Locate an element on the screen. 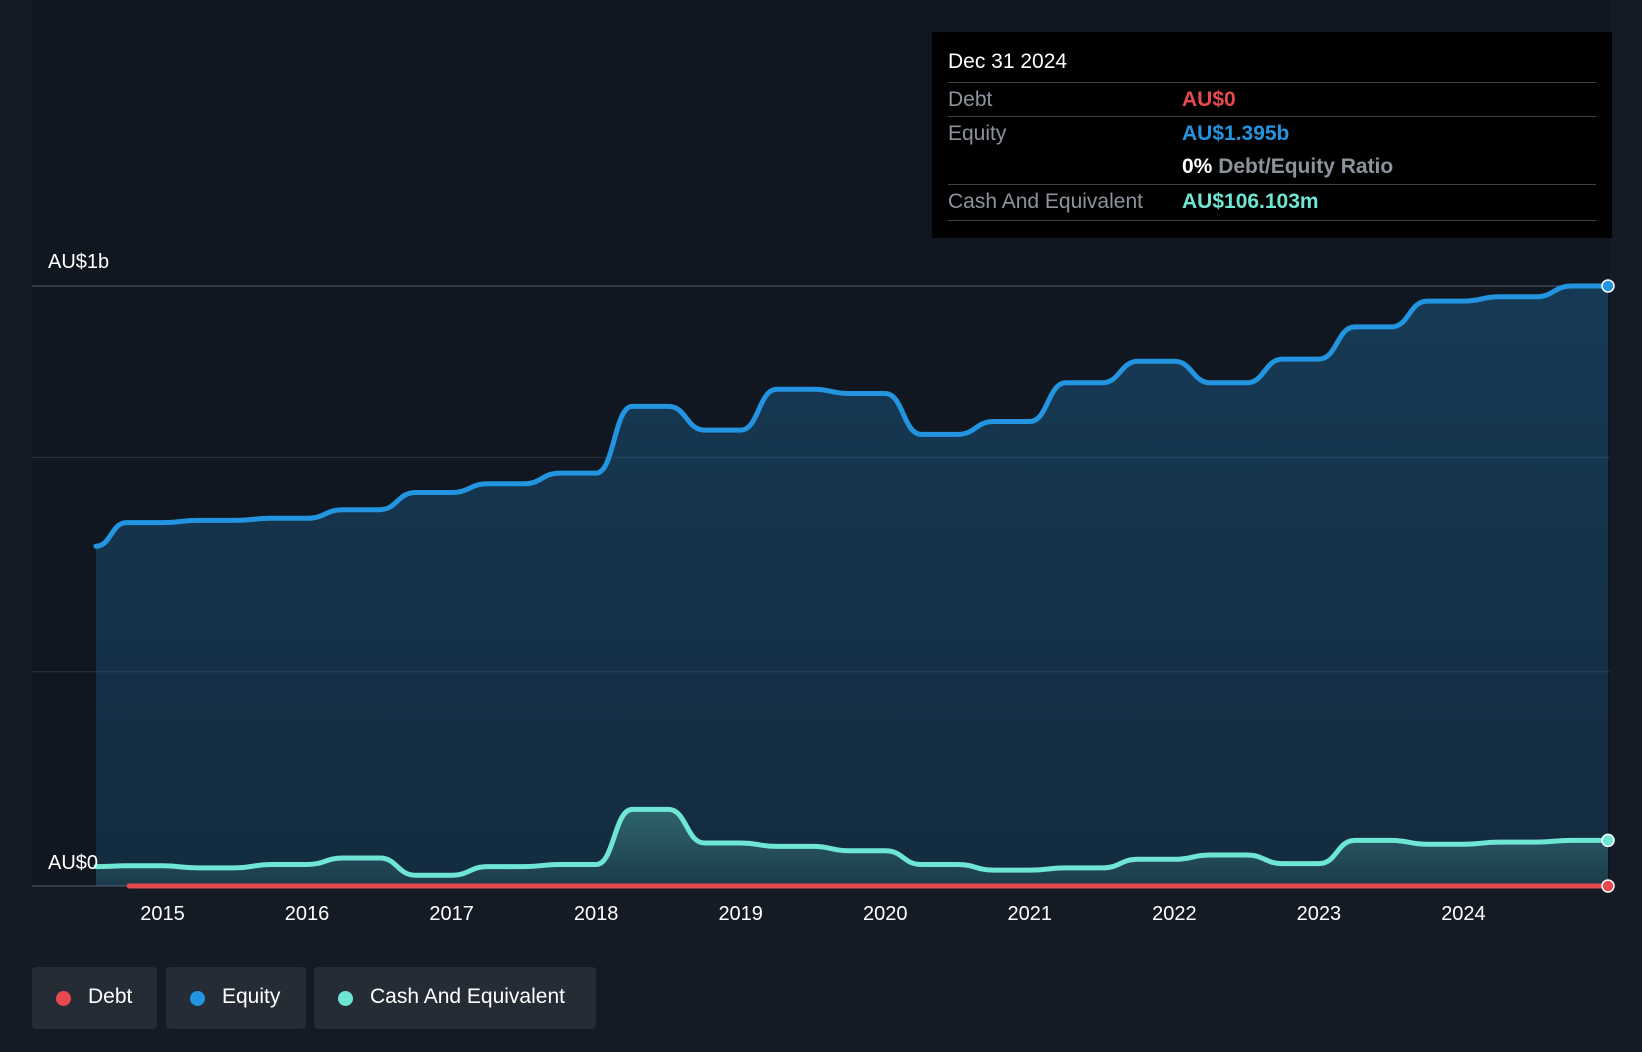 The width and height of the screenshot is (1642, 1052). tooltip-debt-label: Debt is located at coordinates (970, 99).